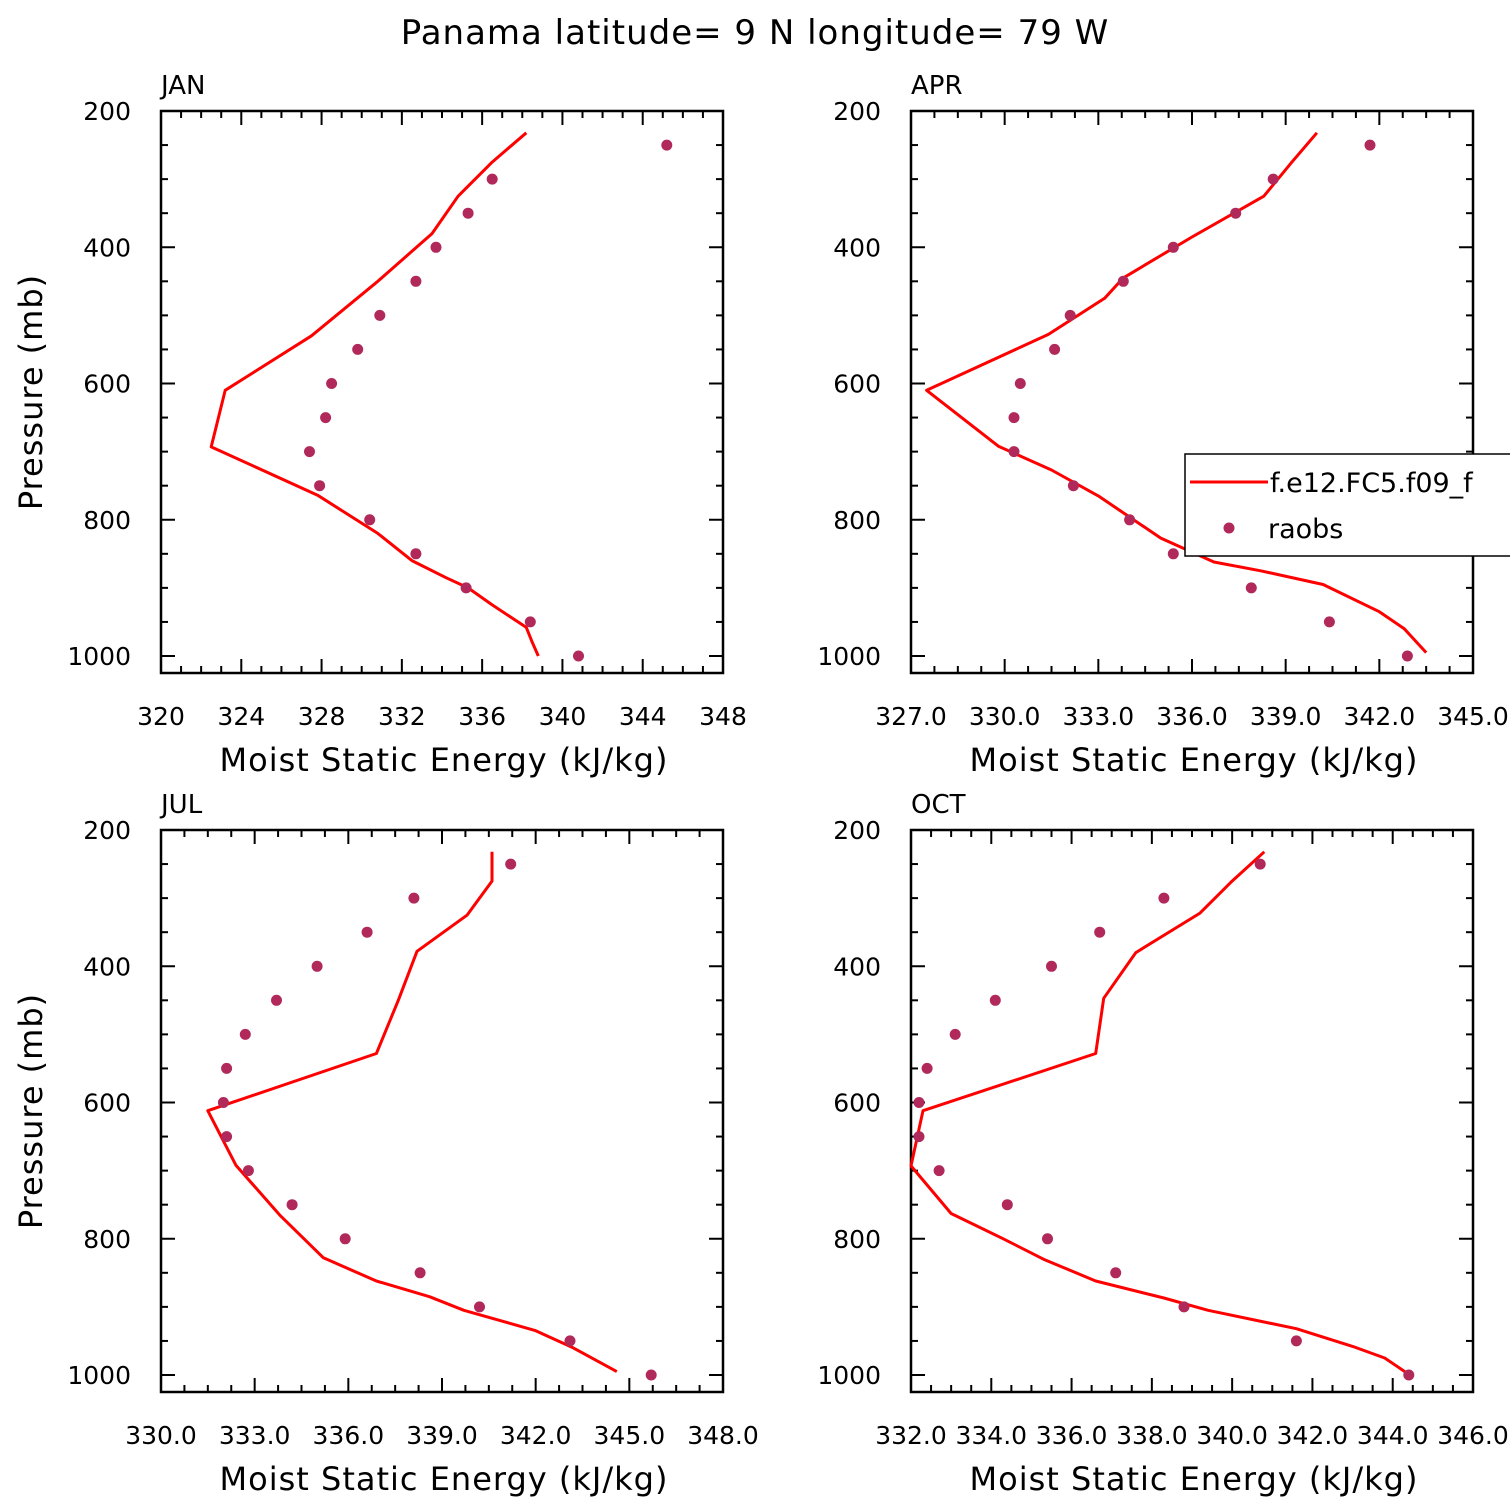 This screenshot has height=1510, width=1510. I want to click on panel-title: JAN, so click(182, 86).